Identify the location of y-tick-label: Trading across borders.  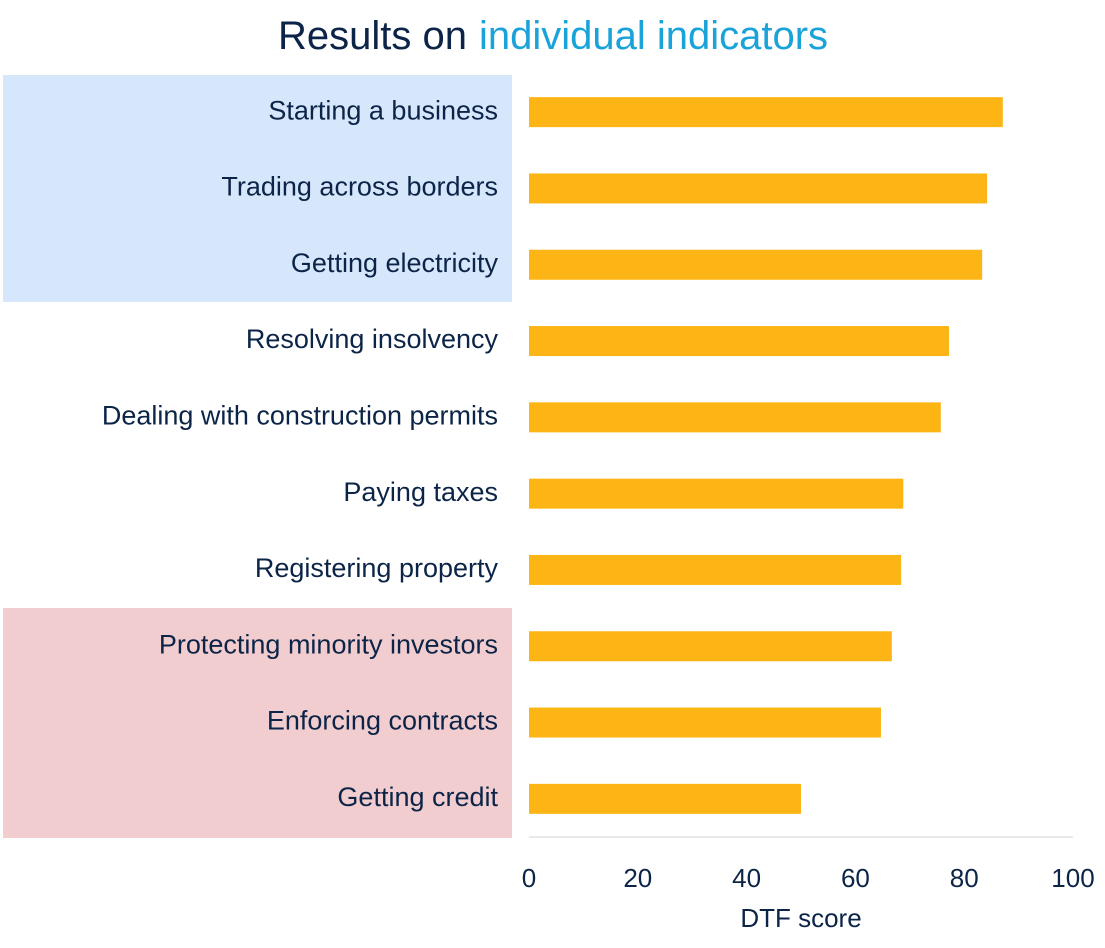
(359, 187).